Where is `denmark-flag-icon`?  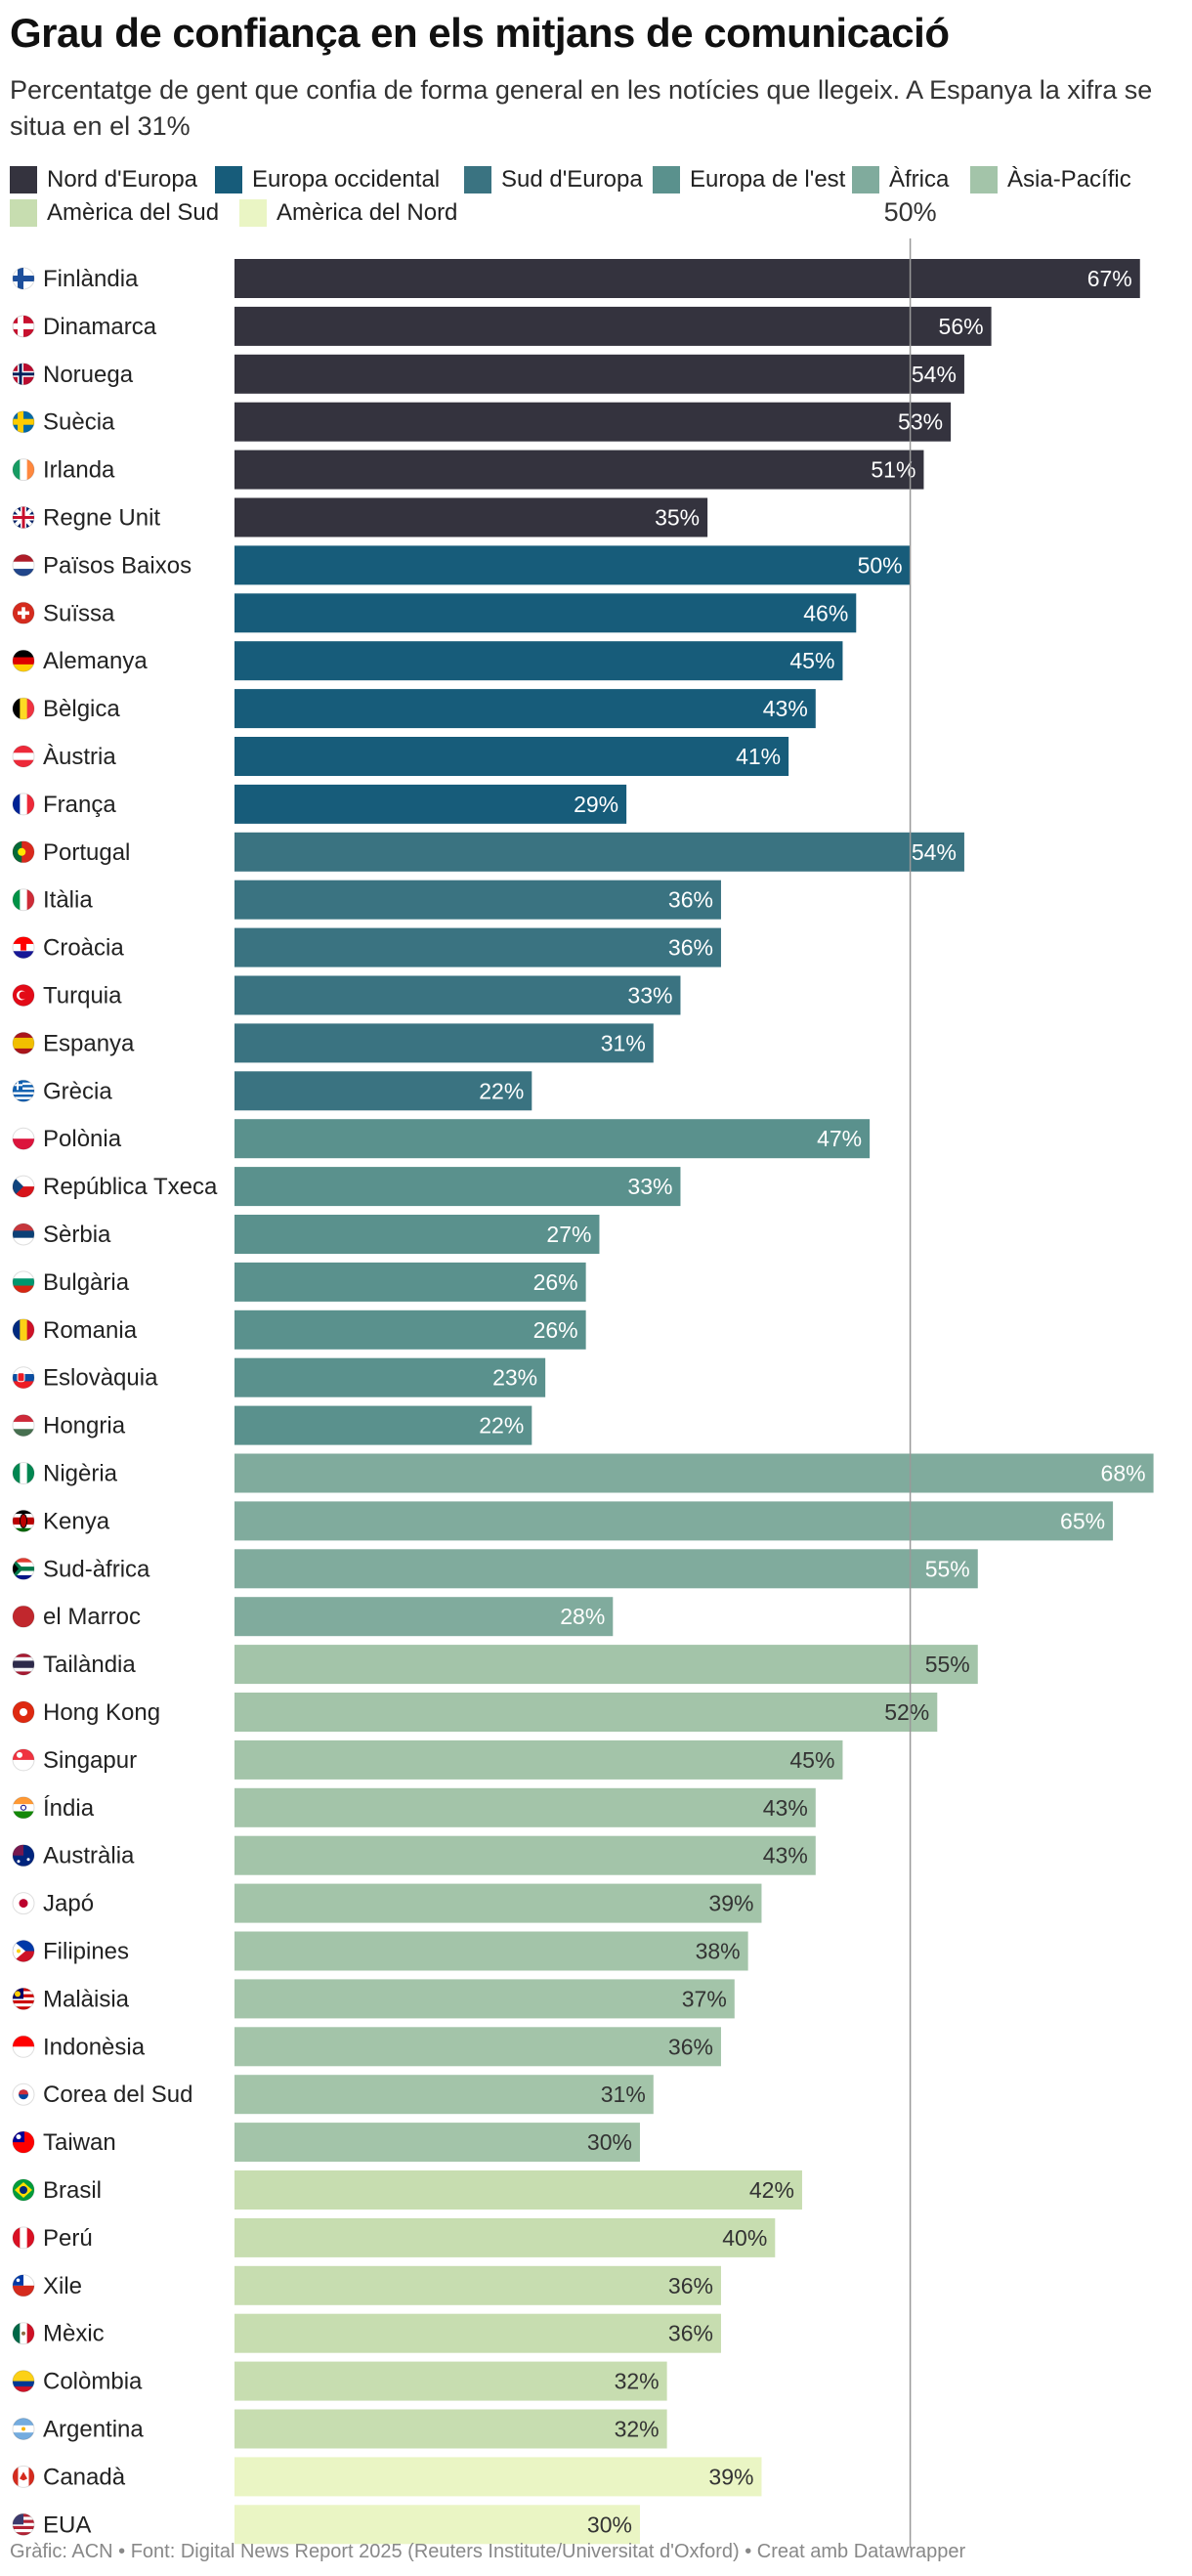 denmark-flag-icon is located at coordinates (23, 326).